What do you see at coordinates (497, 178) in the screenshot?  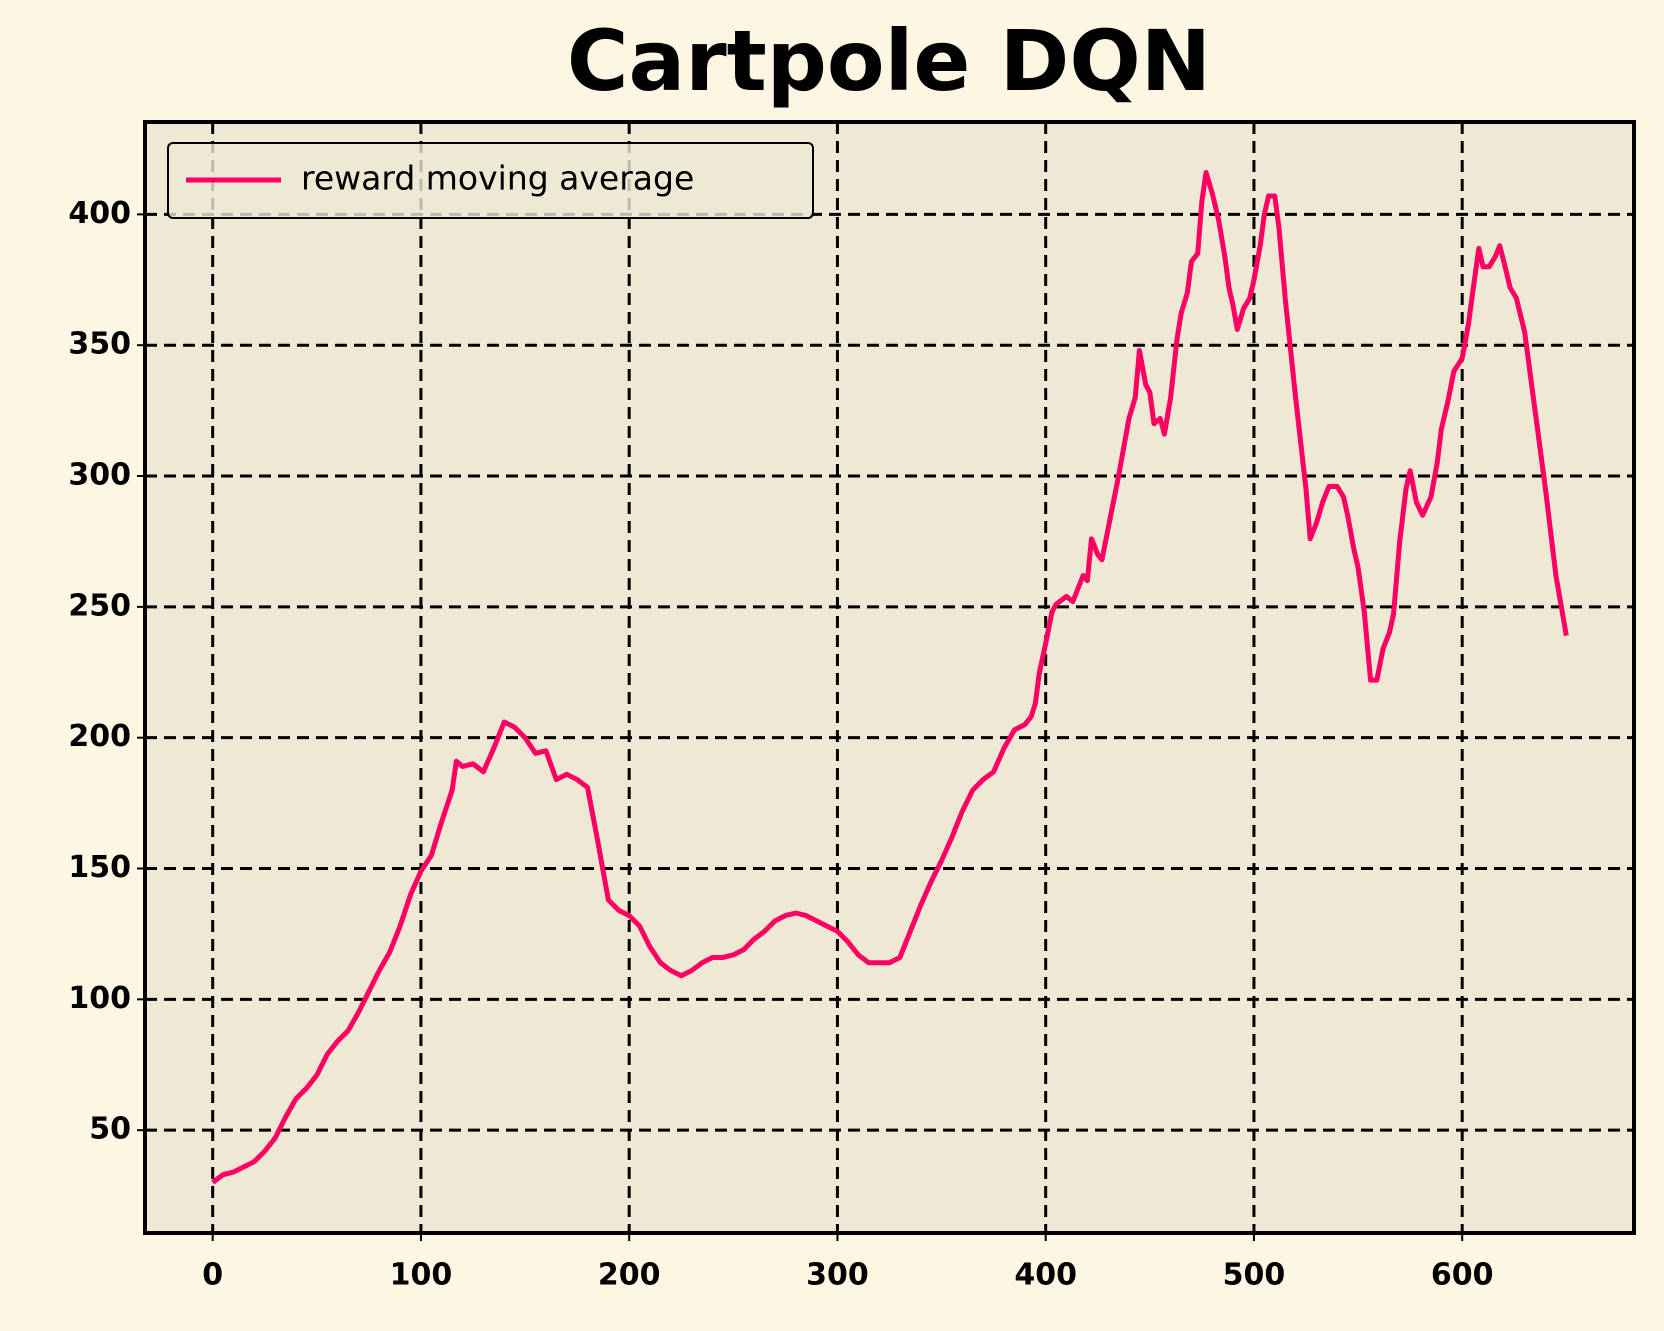 I see `legend-label: reward moving average` at bounding box center [497, 178].